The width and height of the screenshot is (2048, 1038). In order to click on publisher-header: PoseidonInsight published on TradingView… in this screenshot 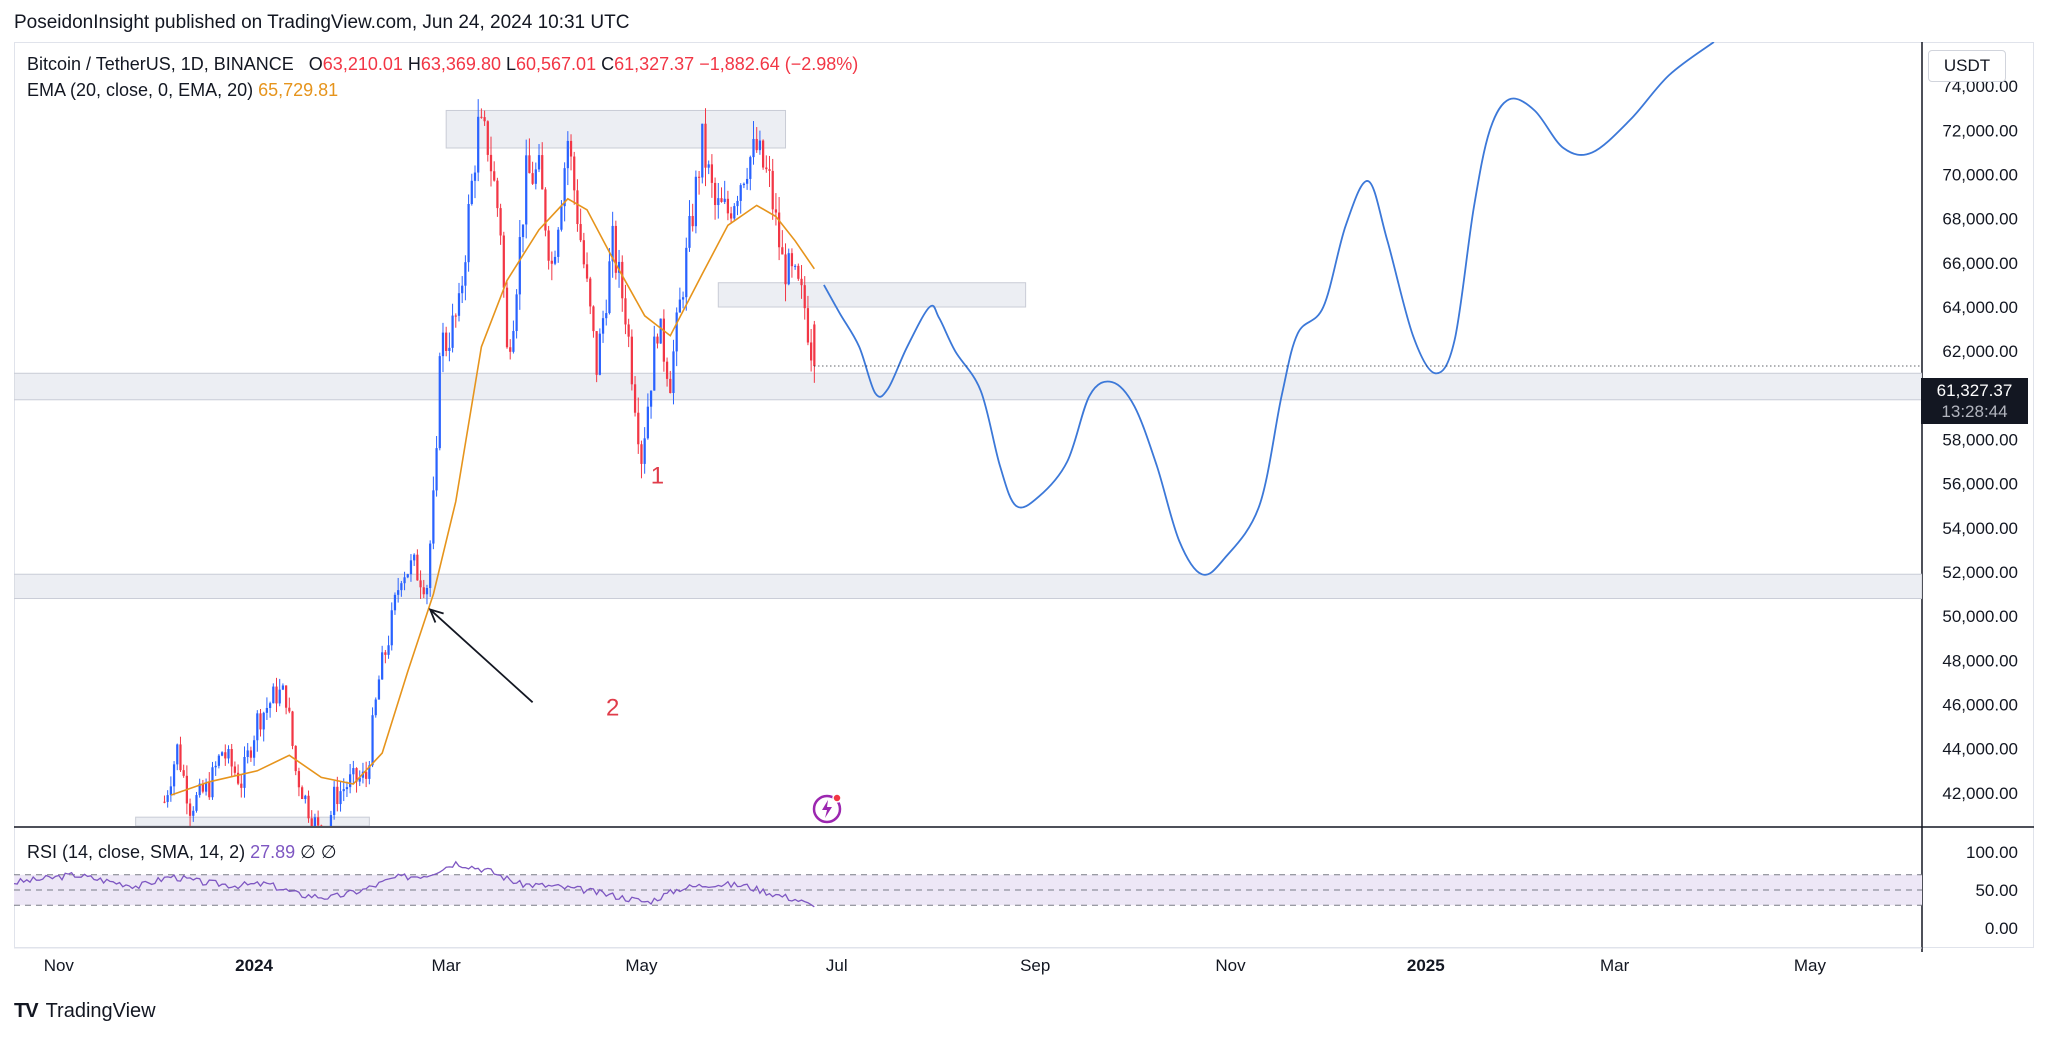, I will do `click(322, 22)`.